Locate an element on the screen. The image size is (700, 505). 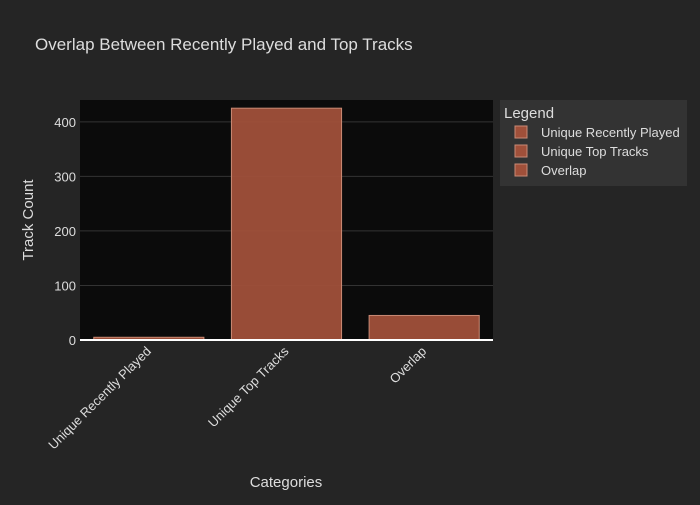
y-tick-label: 200 is located at coordinates (65, 231).